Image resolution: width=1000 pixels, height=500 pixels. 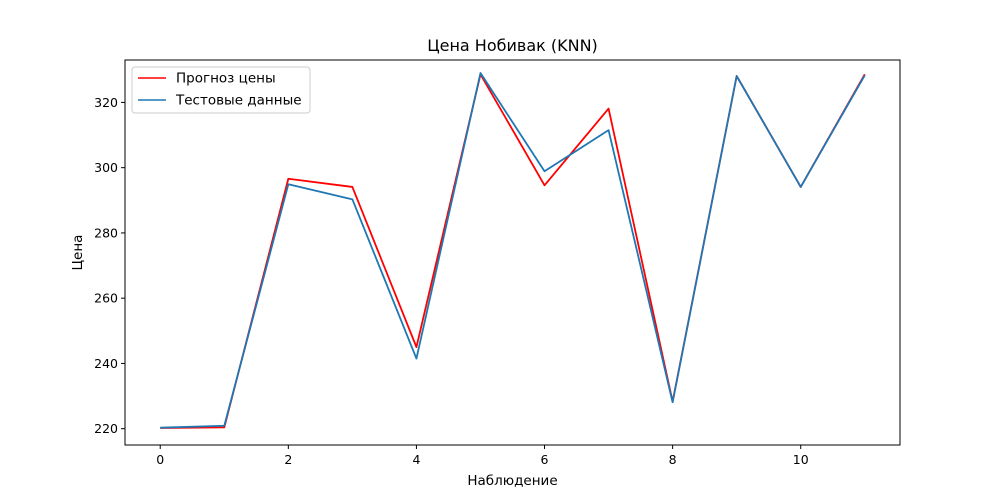 What do you see at coordinates (416, 459) in the screenshot?
I see `x-tick-label: 4` at bounding box center [416, 459].